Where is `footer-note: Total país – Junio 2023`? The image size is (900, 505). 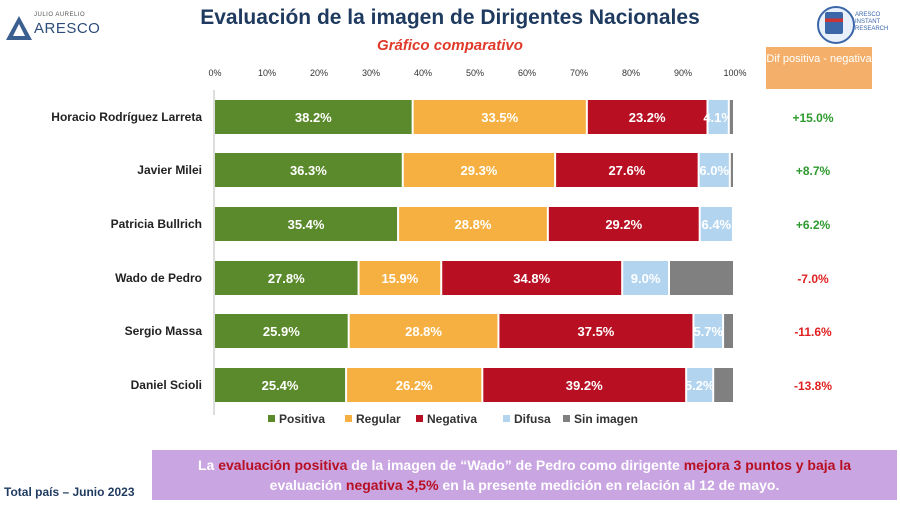
footer-note: Total país – Junio 2023 is located at coordinates (69, 492).